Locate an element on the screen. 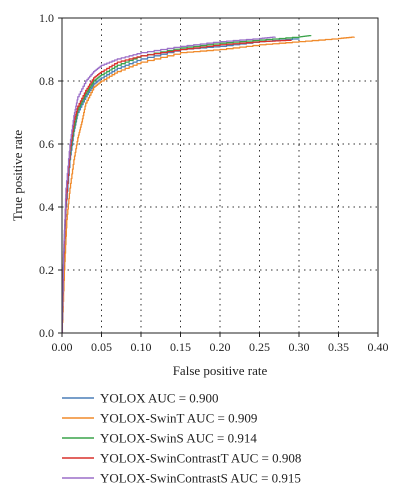  legend-label-yolox: YOLOX AUC = 0.900 is located at coordinates (159, 398).